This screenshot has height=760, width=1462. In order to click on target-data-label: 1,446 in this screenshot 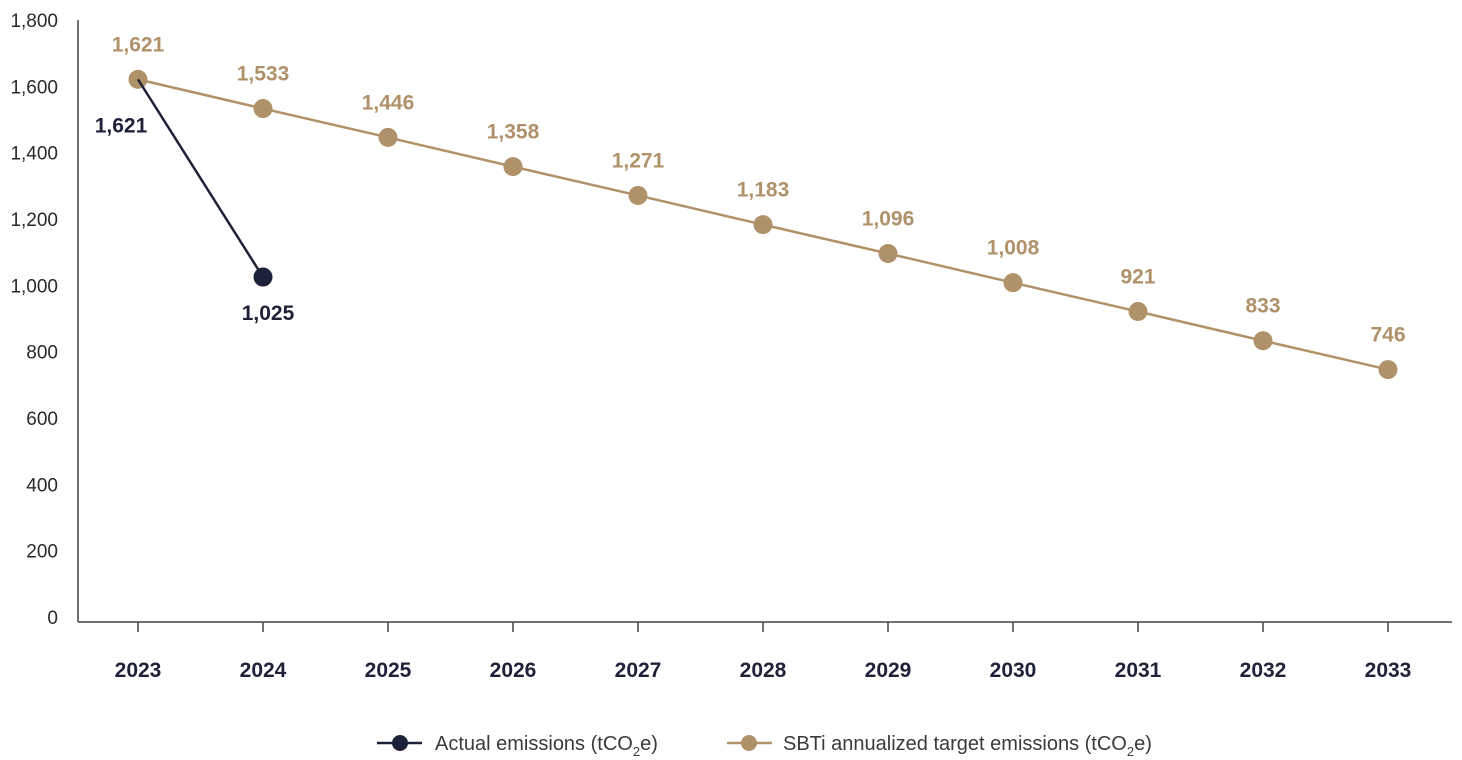, I will do `click(388, 102)`.